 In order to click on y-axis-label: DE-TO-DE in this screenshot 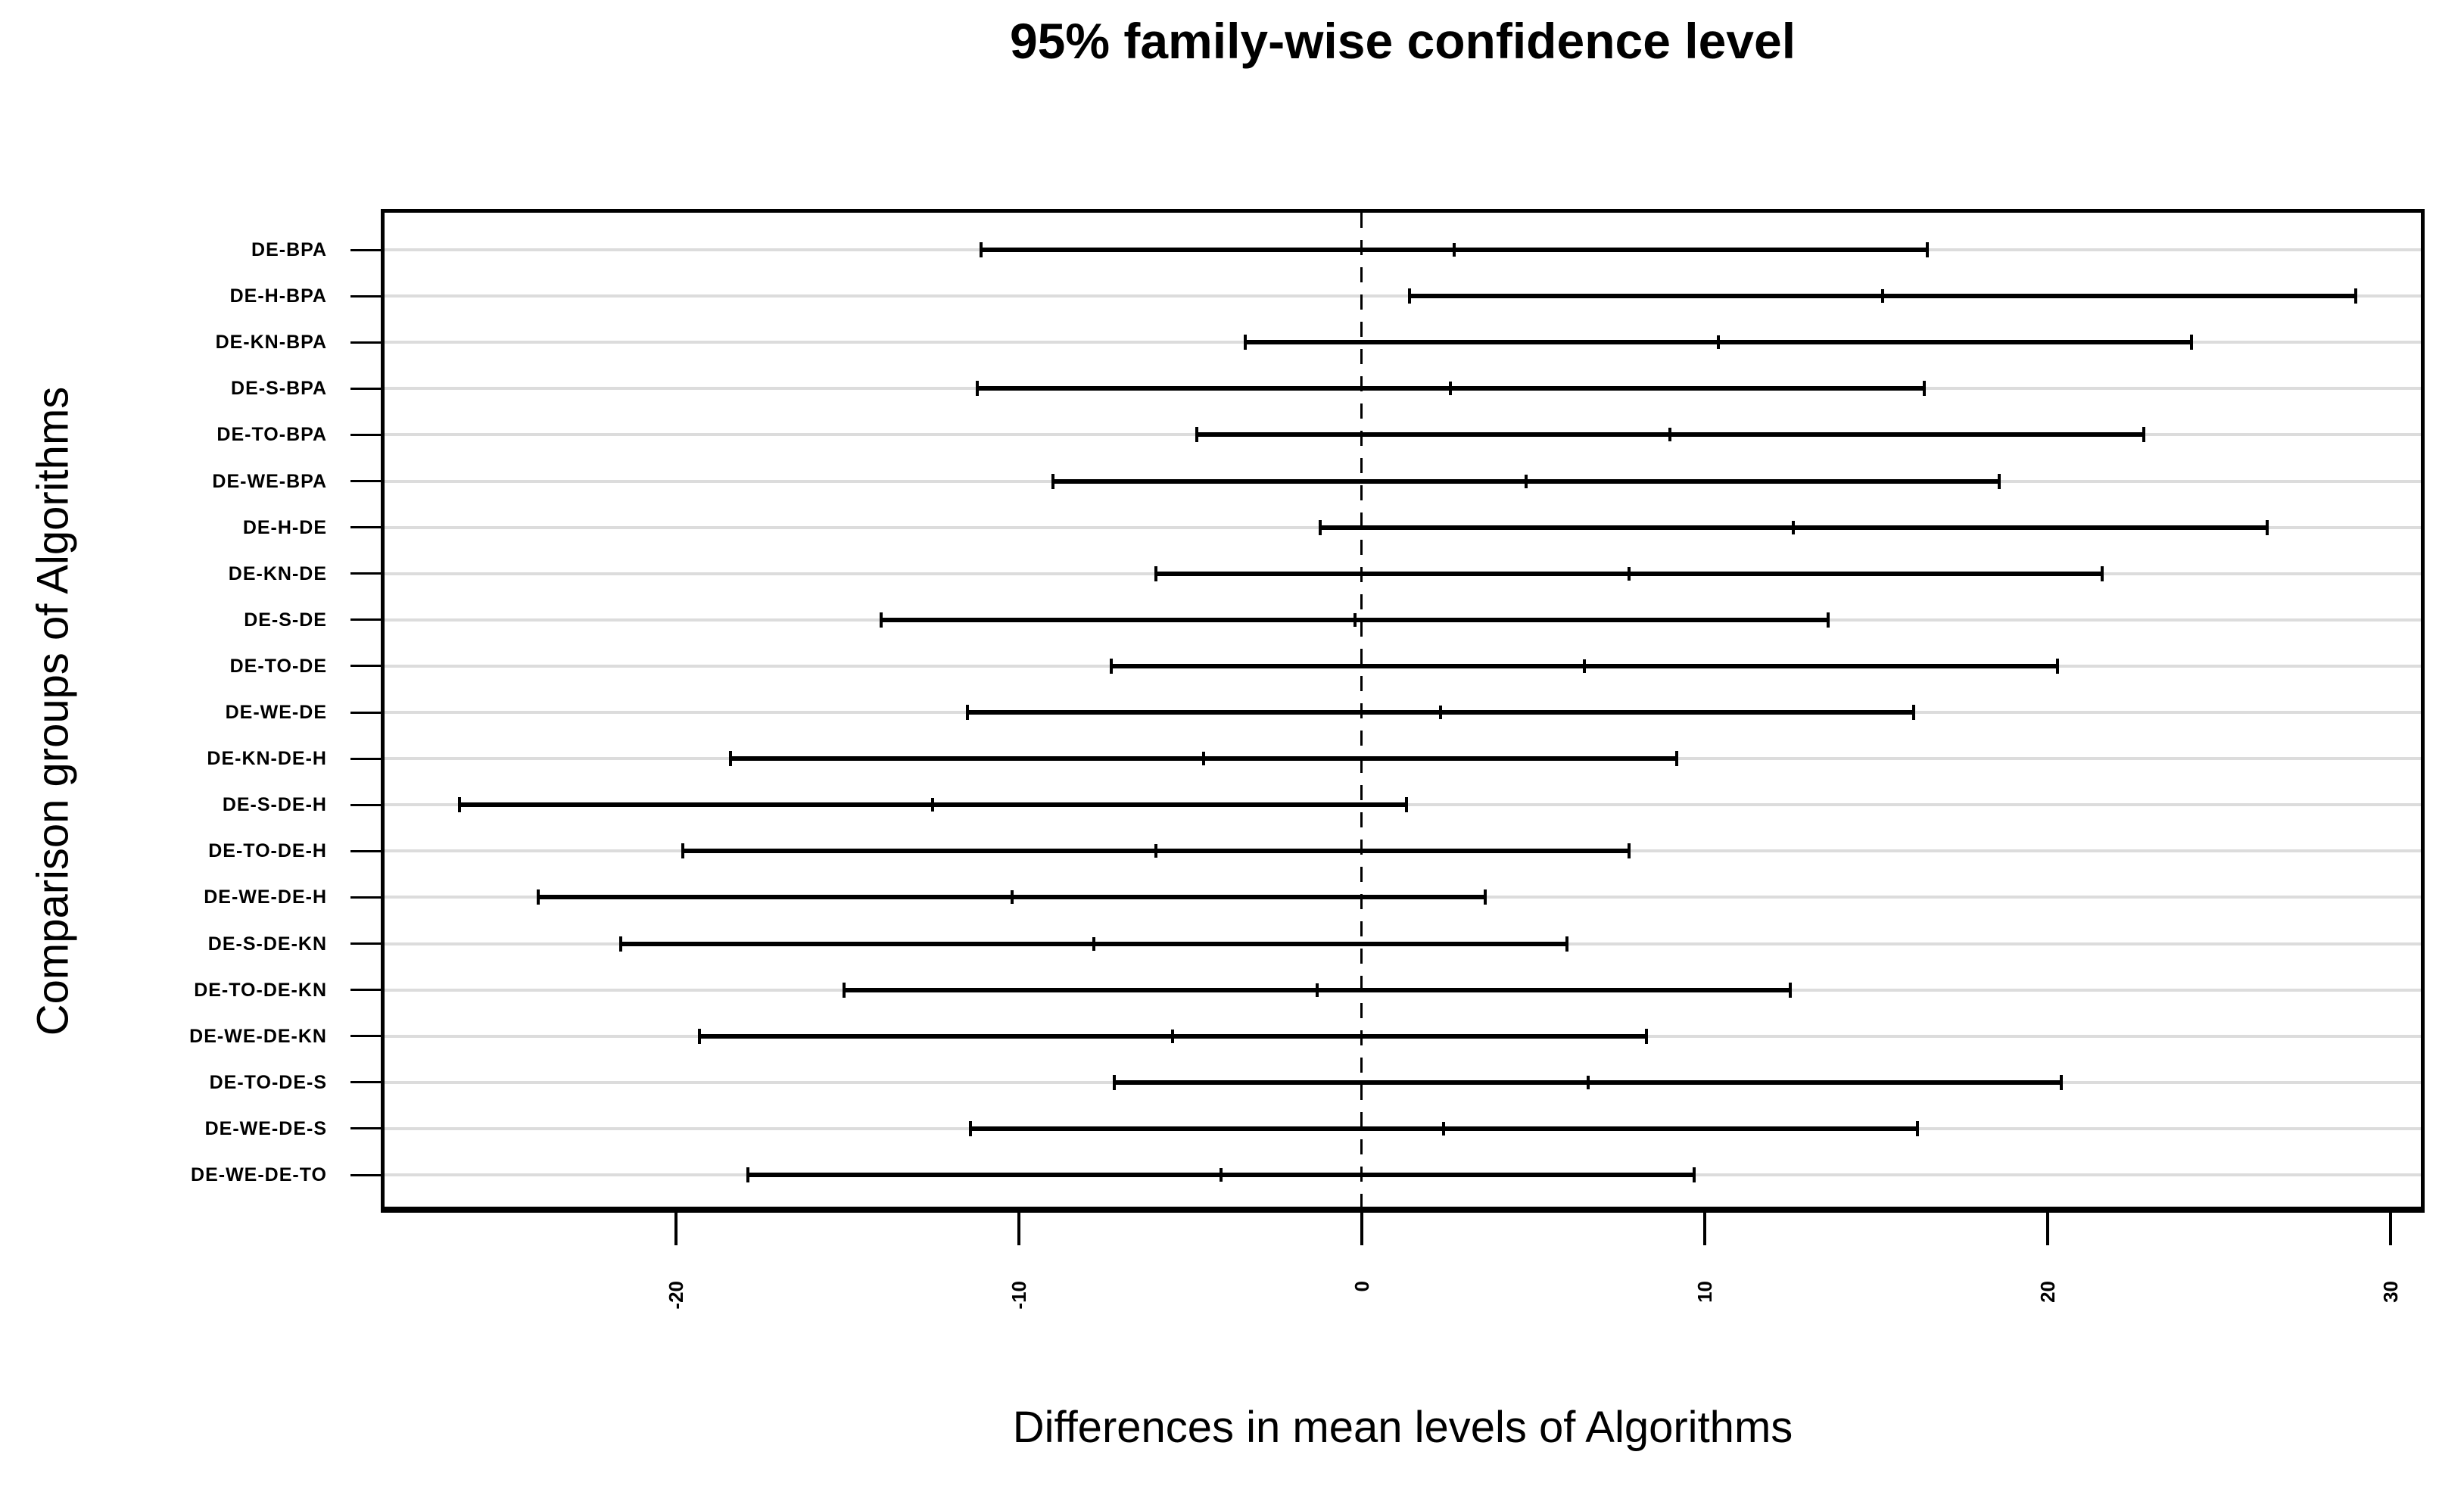, I will do `click(278, 666)`.